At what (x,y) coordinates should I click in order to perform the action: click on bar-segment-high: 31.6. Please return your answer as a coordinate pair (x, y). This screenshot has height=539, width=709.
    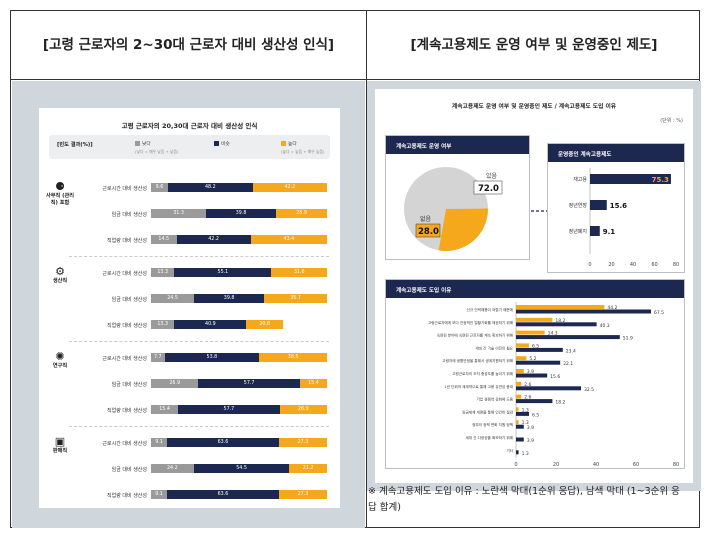
    Looking at the image, I should click on (299, 272).